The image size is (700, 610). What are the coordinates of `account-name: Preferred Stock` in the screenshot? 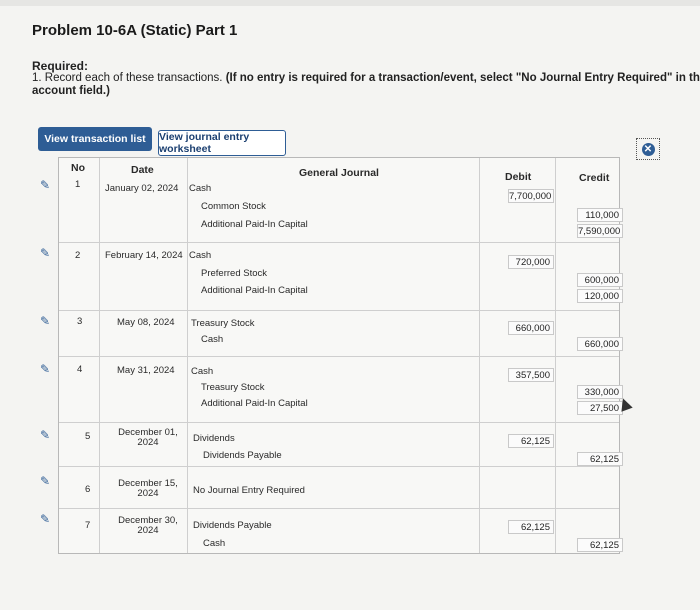 It's located at (234, 273).